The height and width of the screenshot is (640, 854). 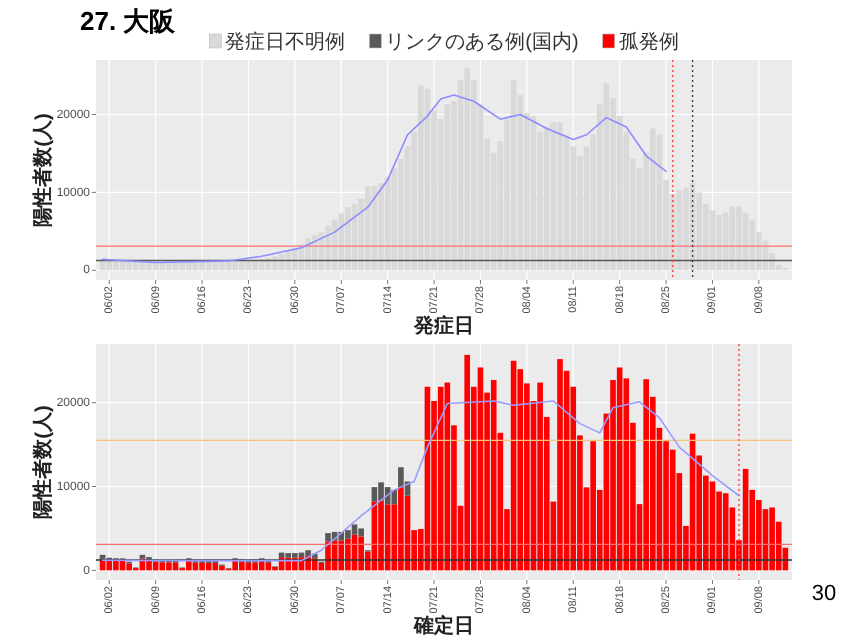 I want to click on chart-title: 27. 大阪, so click(x=129, y=21).